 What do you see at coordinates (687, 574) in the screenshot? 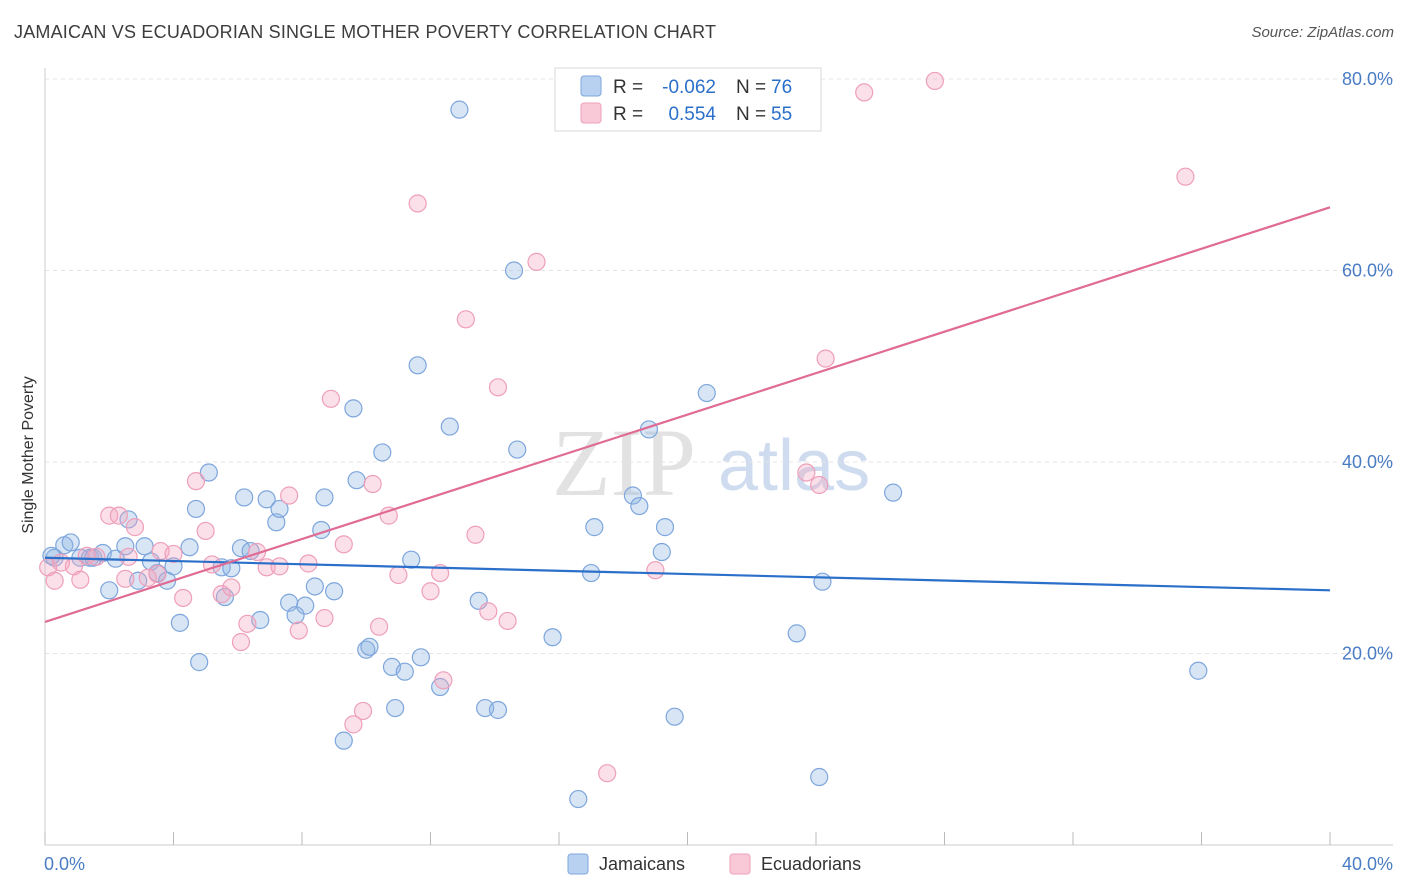
I see `trend-line-jamaicans` at bounding box center [687, 574].